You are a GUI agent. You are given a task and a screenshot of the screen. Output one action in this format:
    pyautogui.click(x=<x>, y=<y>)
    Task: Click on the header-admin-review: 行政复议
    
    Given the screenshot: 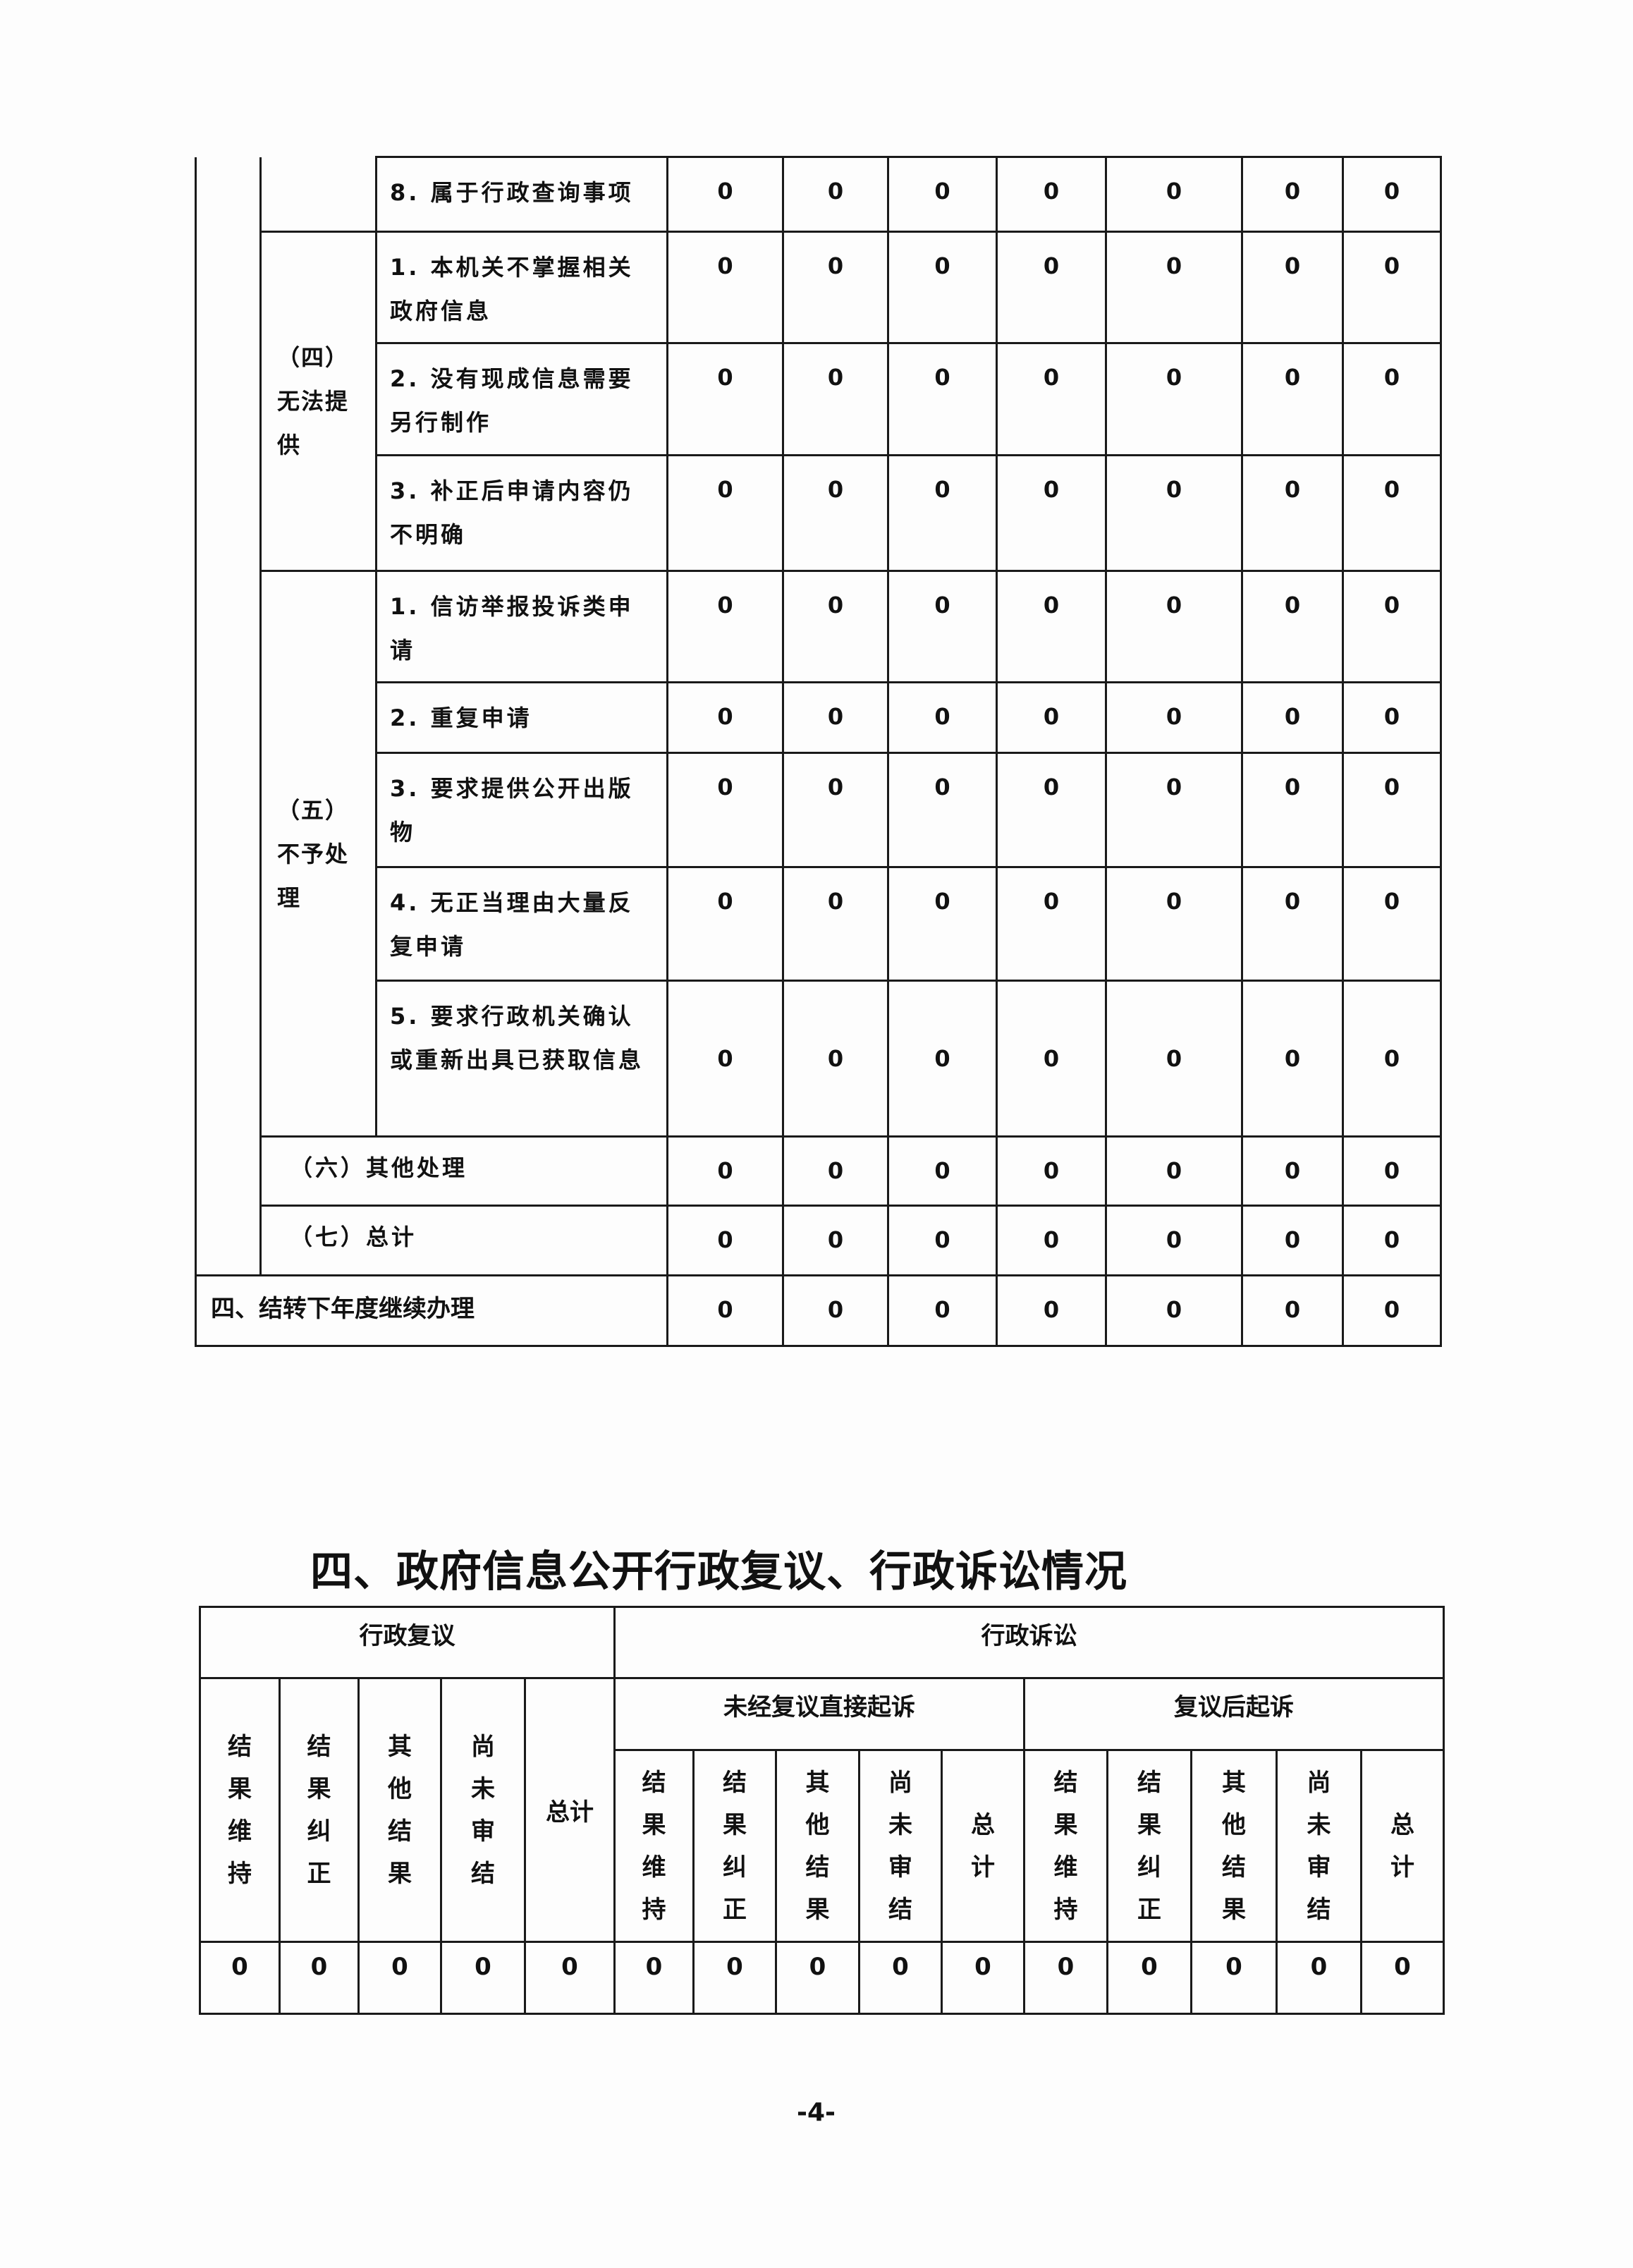 What is the action you would take?
    pyautogui.click(x=407, y=1642)
    